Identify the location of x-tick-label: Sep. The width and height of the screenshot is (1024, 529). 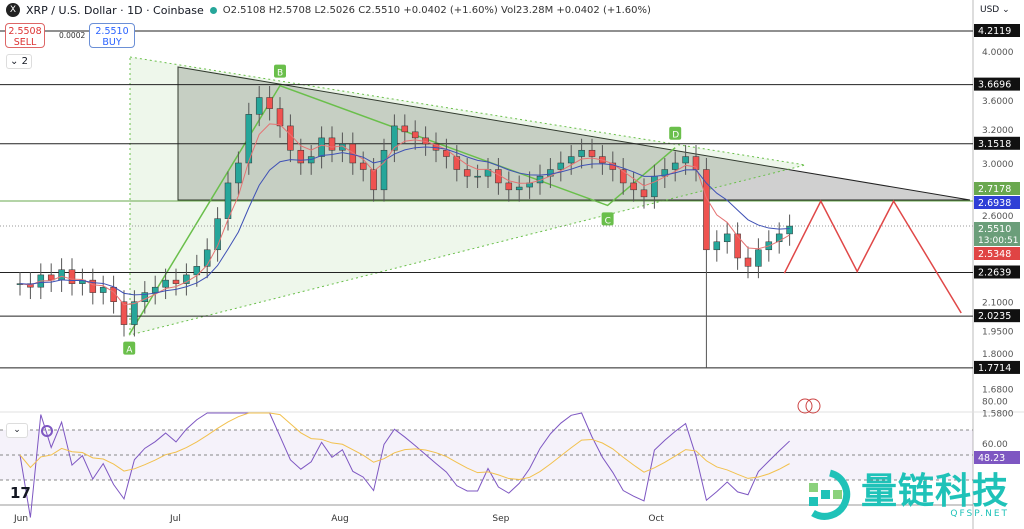
(500, 519).